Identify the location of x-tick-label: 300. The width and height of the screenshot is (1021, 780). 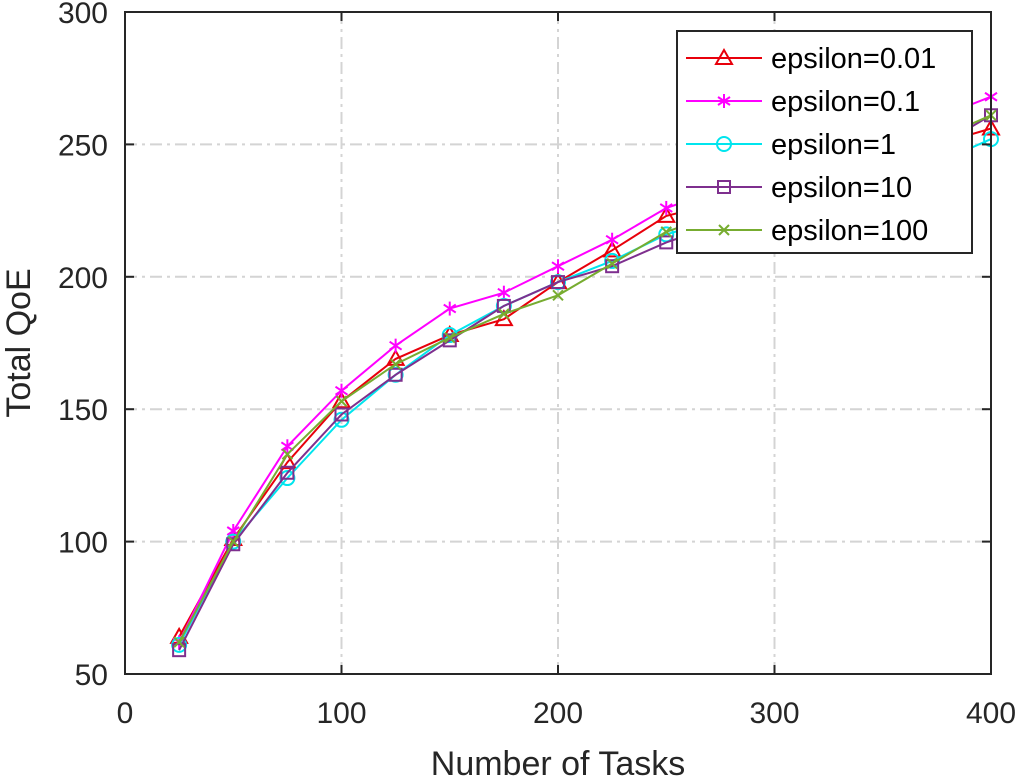
(774, 713).